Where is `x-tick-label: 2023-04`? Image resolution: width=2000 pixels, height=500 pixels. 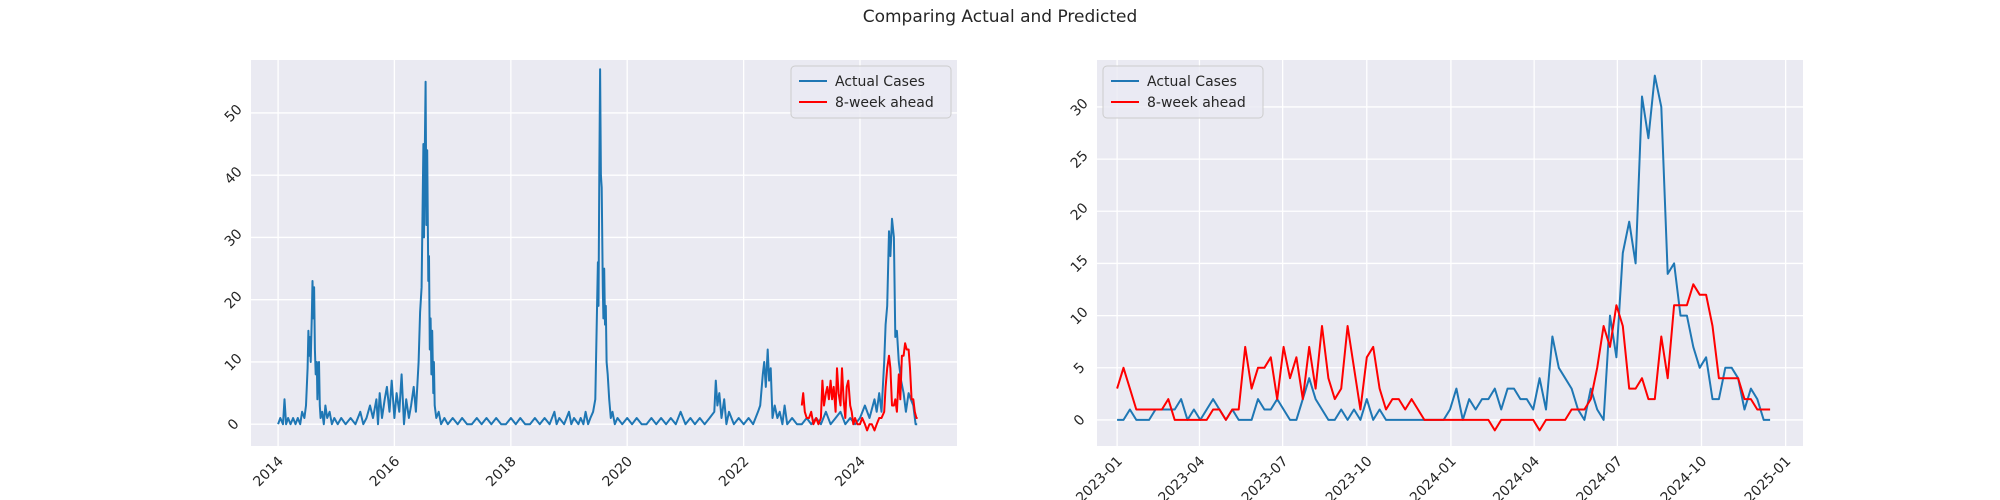 x-tick-label: 2023-04 is located at coordinates (1182, 476).